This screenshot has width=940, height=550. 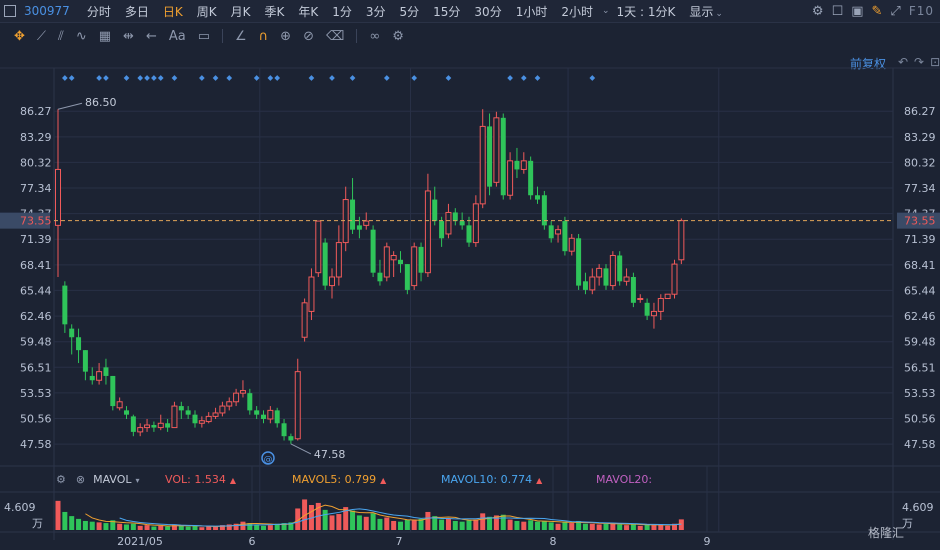 What do you see at coordinates (877, 11) in the screenshot?
I see `pen-icon: ✎` at bounding box center [877, 11].